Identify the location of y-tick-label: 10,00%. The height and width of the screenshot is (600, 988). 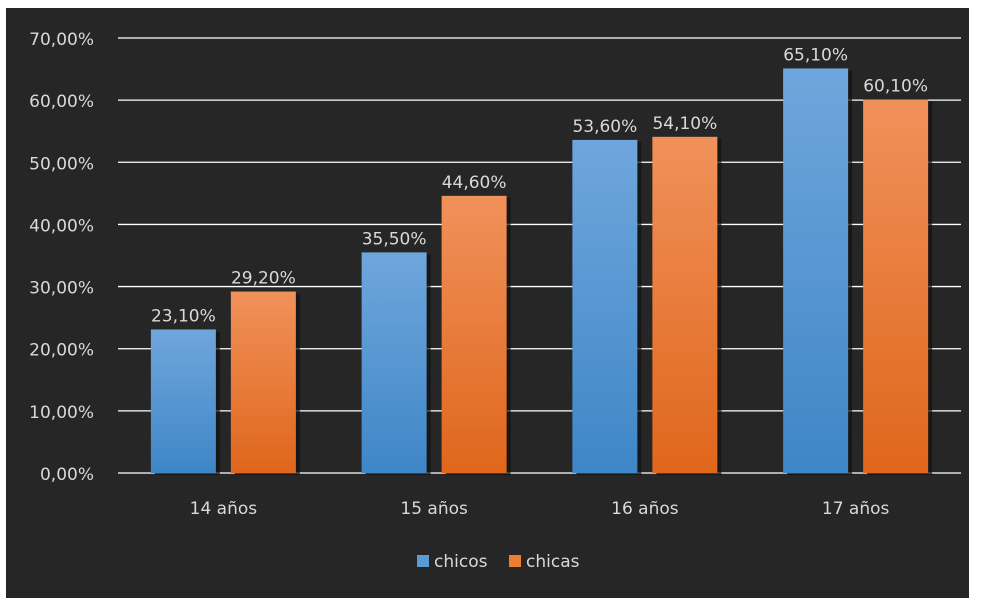
(61, 413).